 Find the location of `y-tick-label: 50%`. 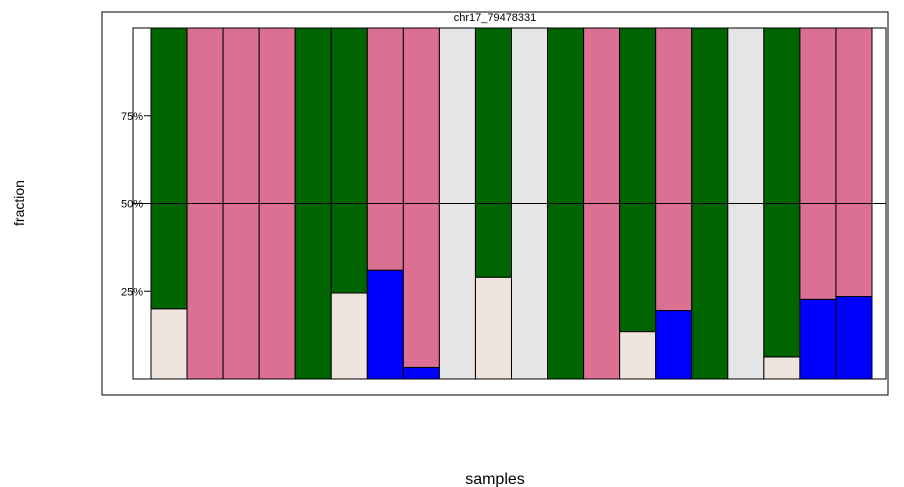

y-tick-label: 50% is located at coordinates (132, 205).